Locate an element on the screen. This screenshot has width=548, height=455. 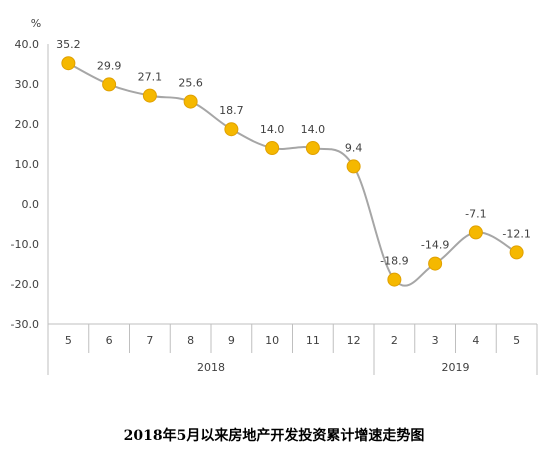
x-tick-label: 3 is located at coordinates (435, 340).